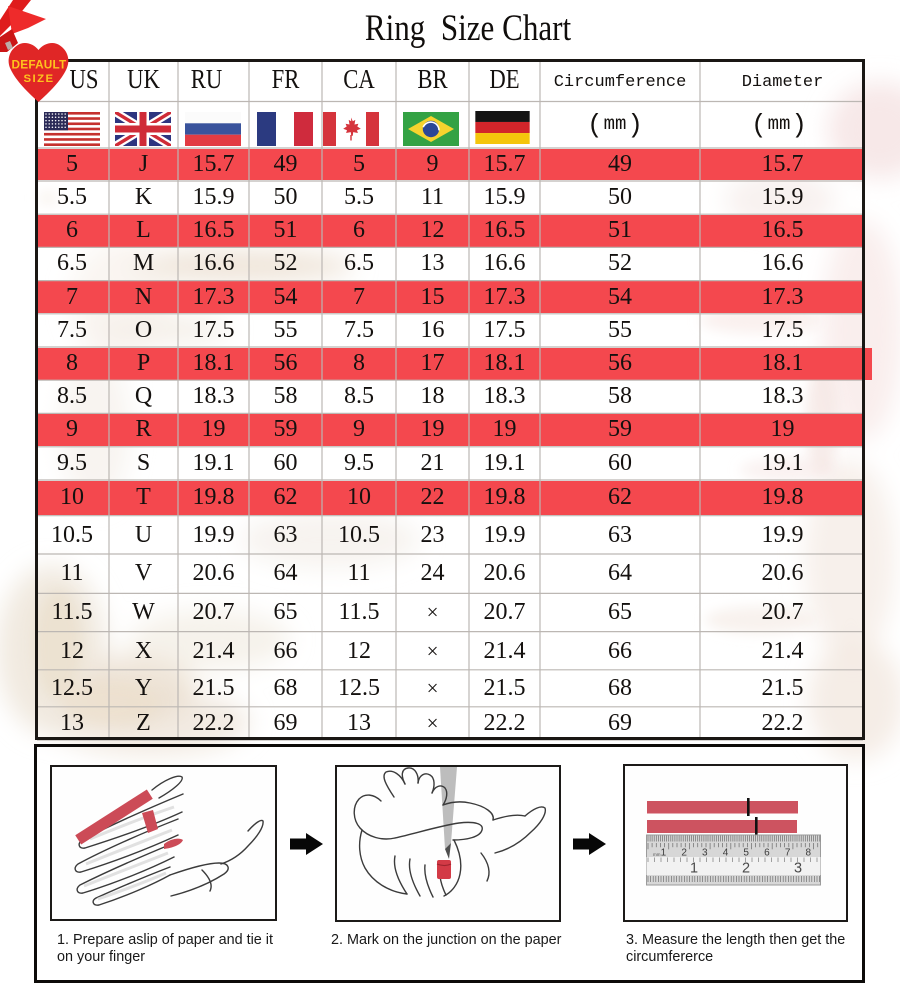  Describe the element at coordinates (767, 853) in the screenshot. I see `svg-text: 6` at that location.